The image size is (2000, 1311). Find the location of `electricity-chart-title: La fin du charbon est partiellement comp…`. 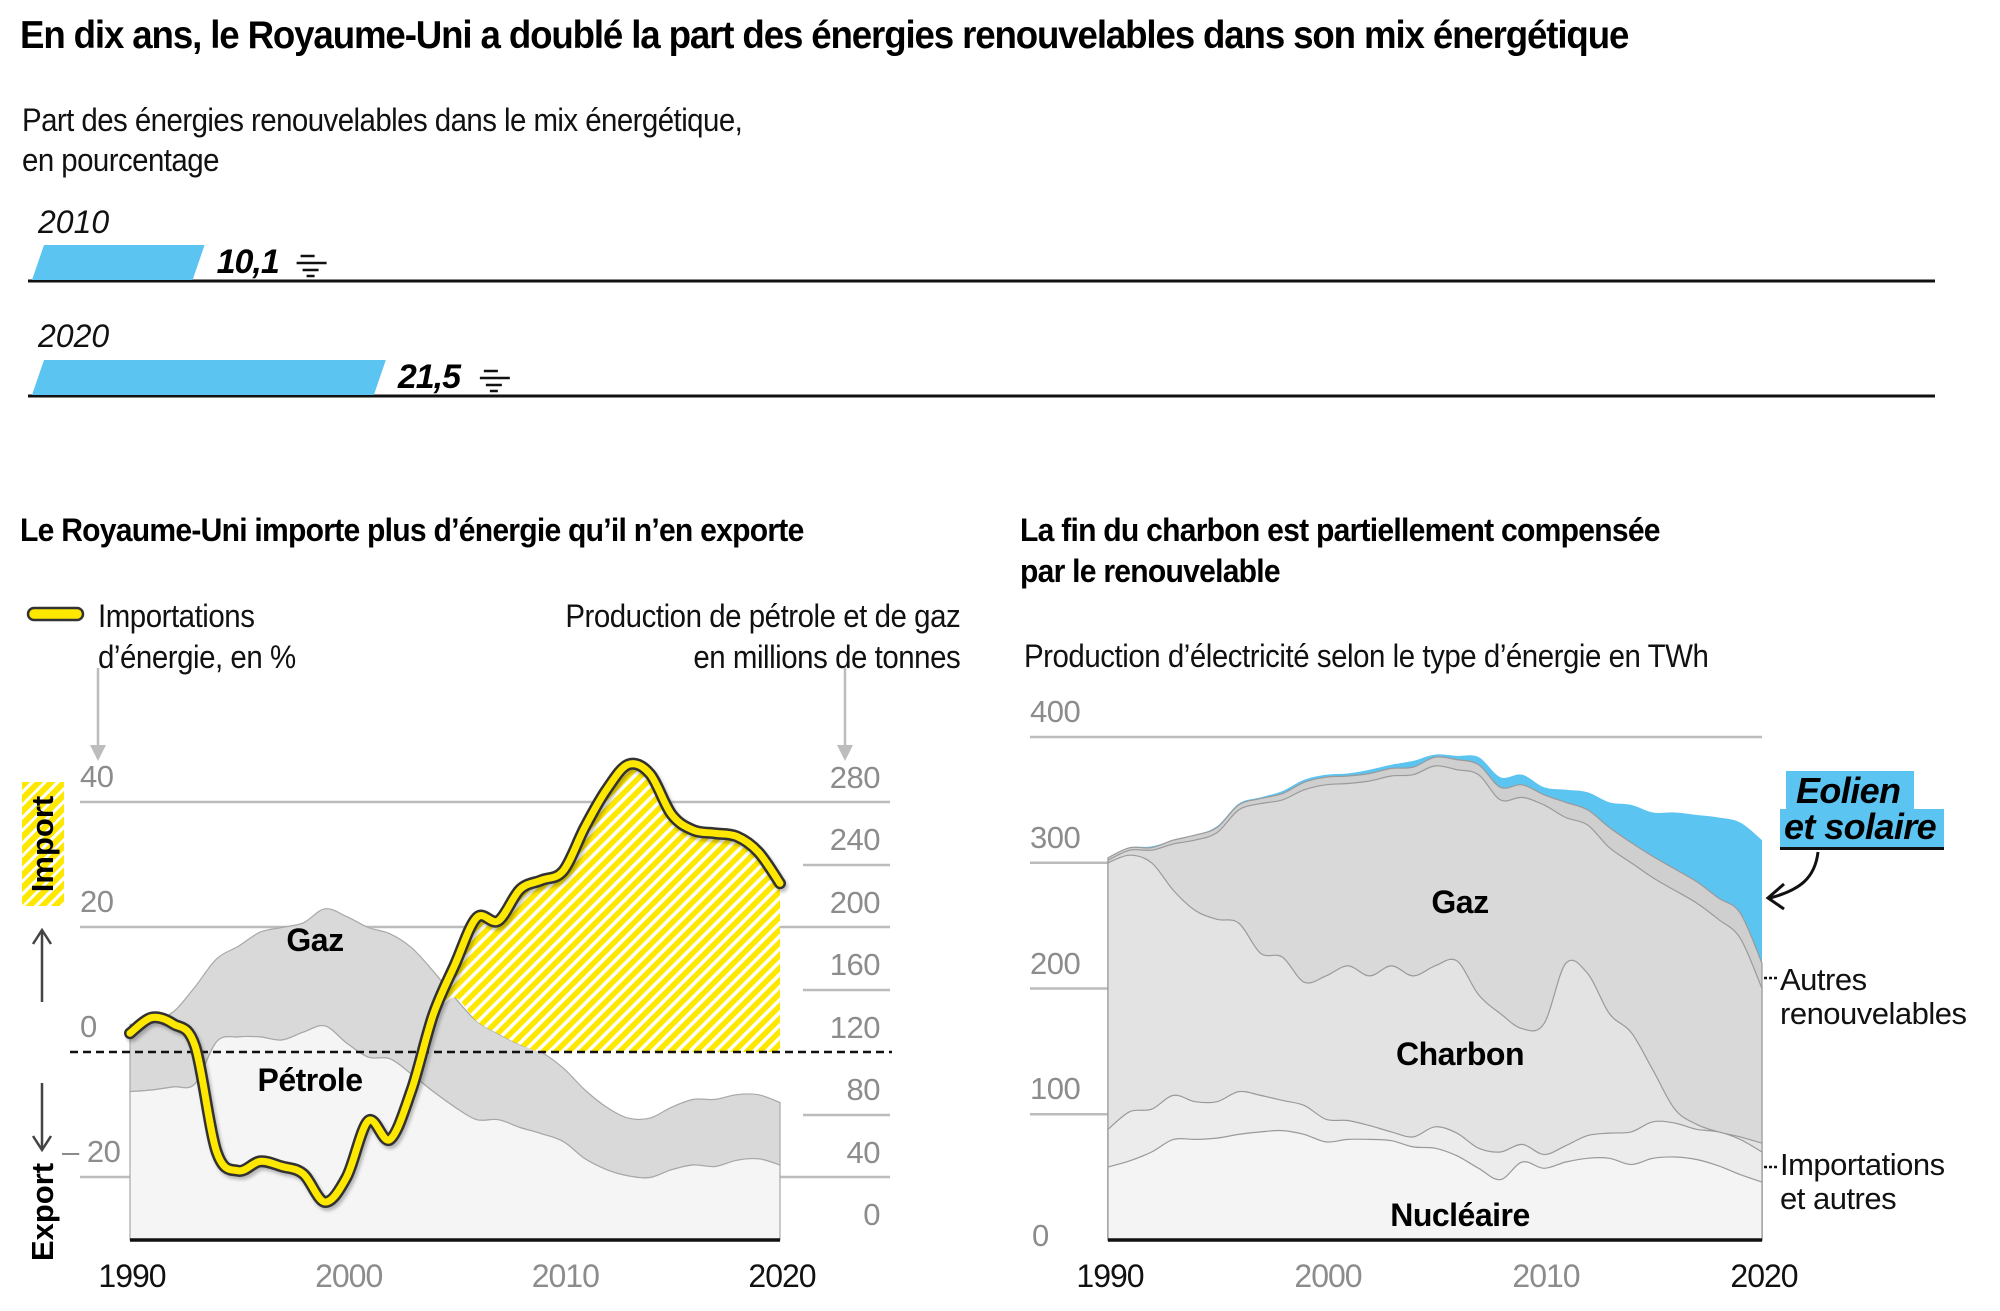

electricity-chart-title: La fin du charbon est partiellement comp… is located at coordinates (1340, 551).